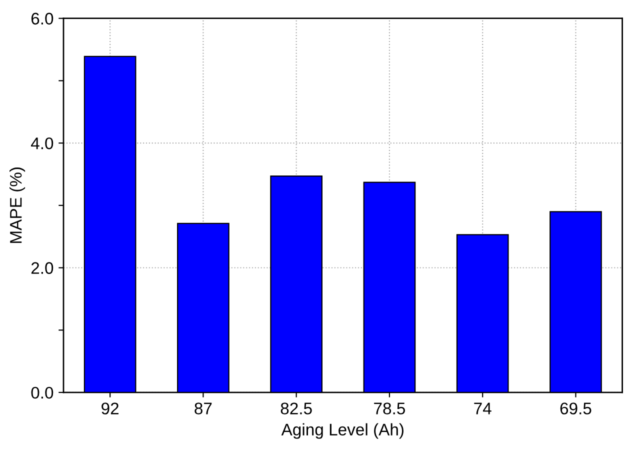 The width and height of the screenshot is (635, 459). What do you see at coordinates (18, 205) in the screenshot?
I see `y-axis-title: MAPE (%)` at bounding box center [18, 205].